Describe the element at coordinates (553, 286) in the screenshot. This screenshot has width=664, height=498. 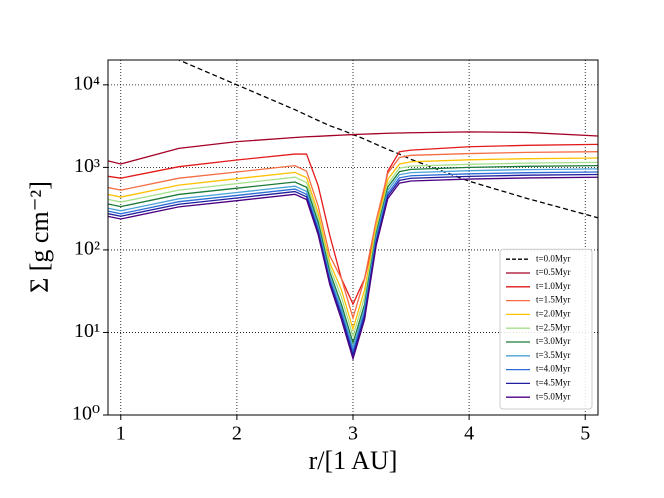
I see `legend-label: t=1.0Myr` at that location.